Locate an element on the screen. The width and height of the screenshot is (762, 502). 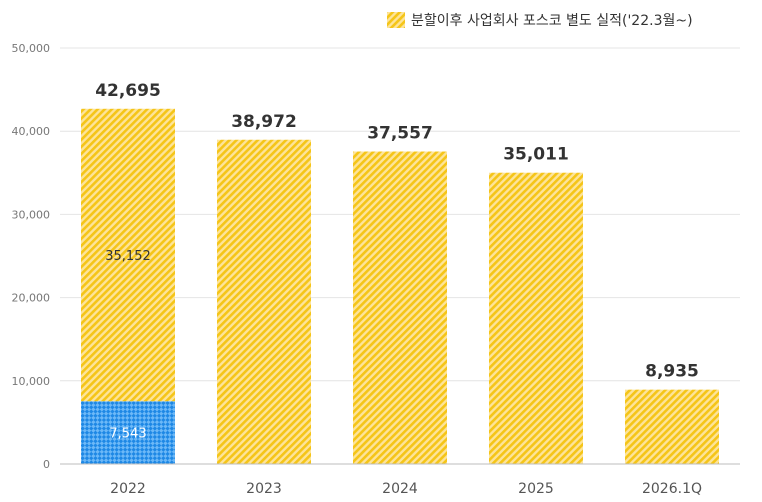
total-value-label: 8,935 is located at coordinates (672, 372).